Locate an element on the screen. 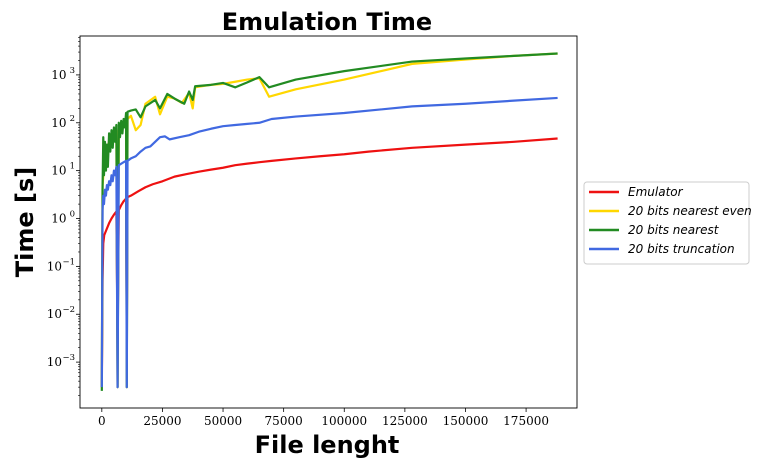  x-axis-label: File lenght is located at coordinates (327, 445).